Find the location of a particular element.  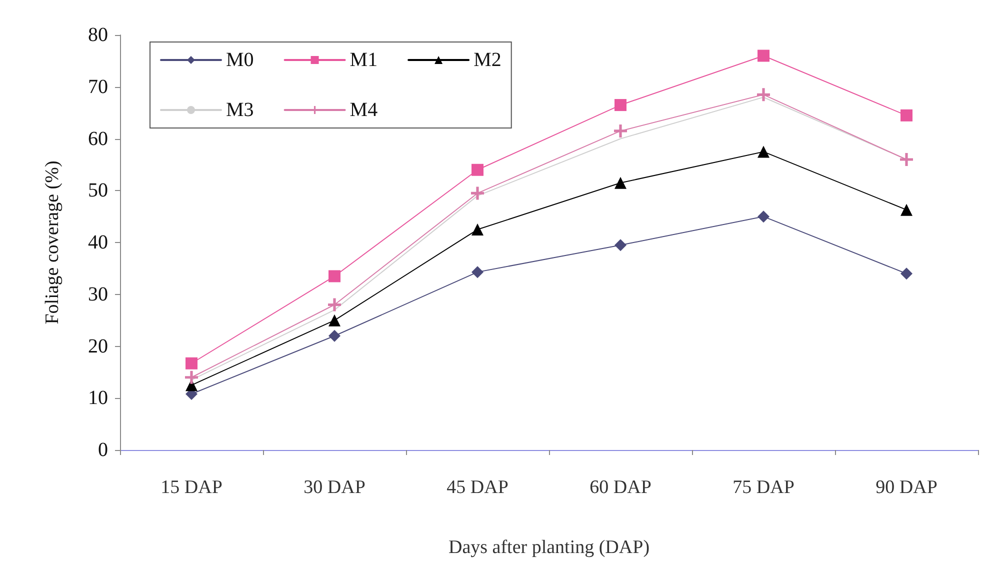

x-axis-title: Days after planting (DAP) is located at coordinates (549, 547).